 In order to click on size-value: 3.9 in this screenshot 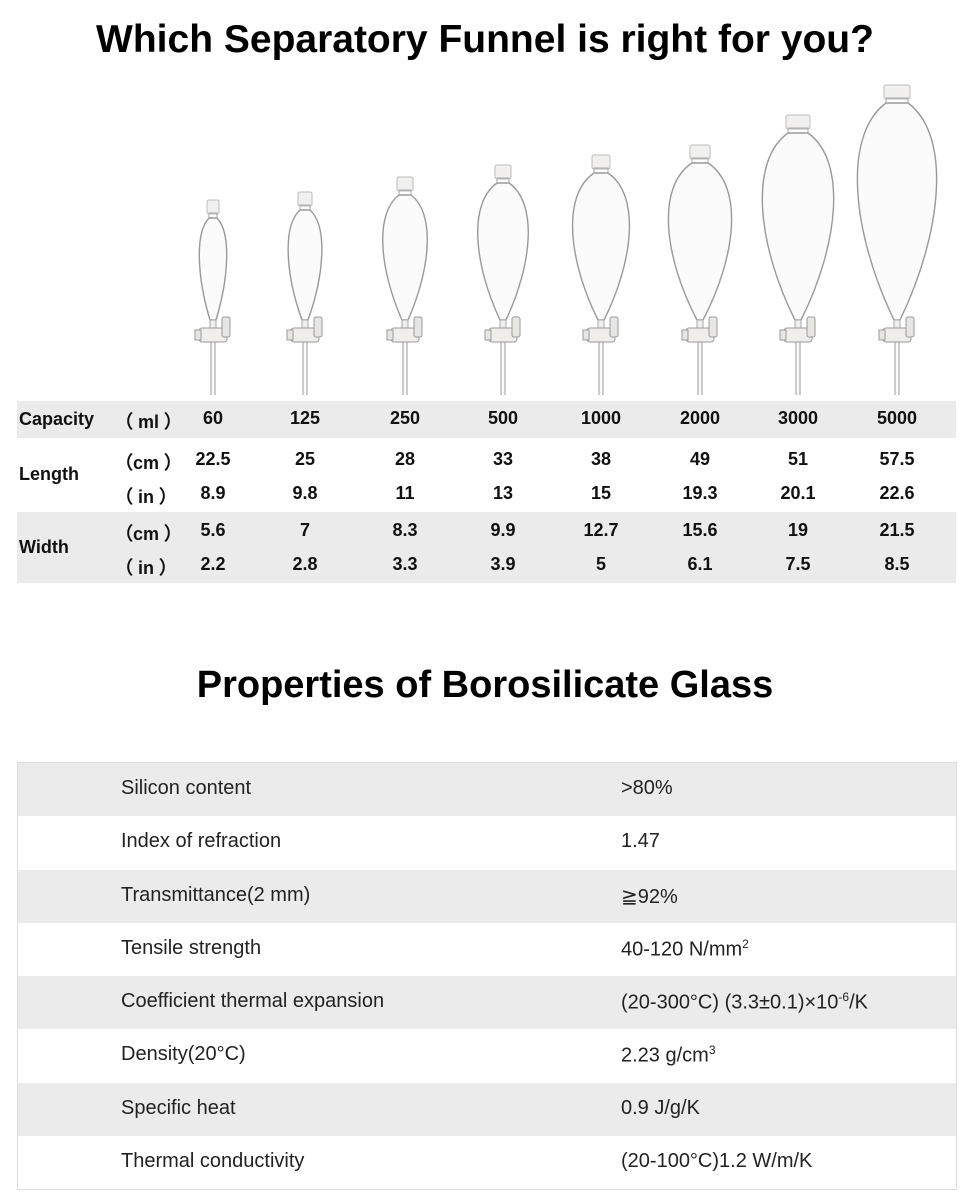, I will do `click(503, 564)`.